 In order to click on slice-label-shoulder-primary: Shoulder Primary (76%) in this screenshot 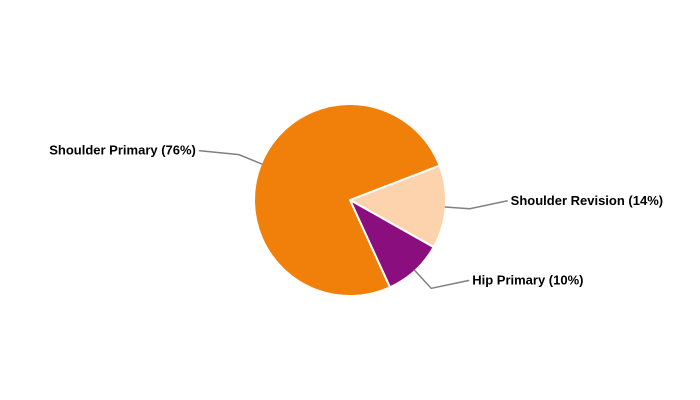, I will do `click(122, 150)`.